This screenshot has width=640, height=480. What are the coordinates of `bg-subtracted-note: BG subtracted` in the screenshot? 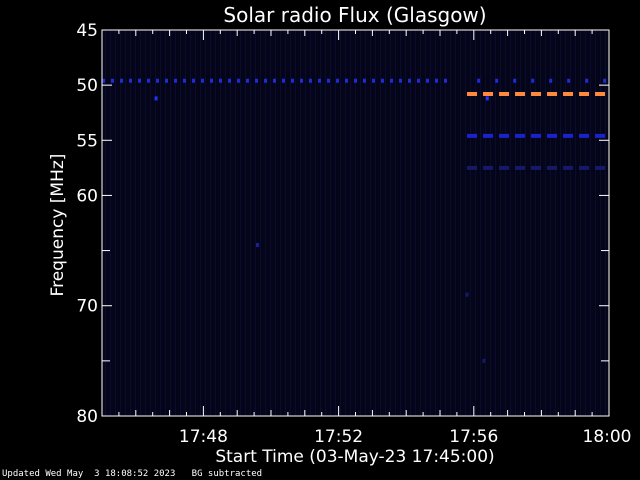 It's located at (227, 474).